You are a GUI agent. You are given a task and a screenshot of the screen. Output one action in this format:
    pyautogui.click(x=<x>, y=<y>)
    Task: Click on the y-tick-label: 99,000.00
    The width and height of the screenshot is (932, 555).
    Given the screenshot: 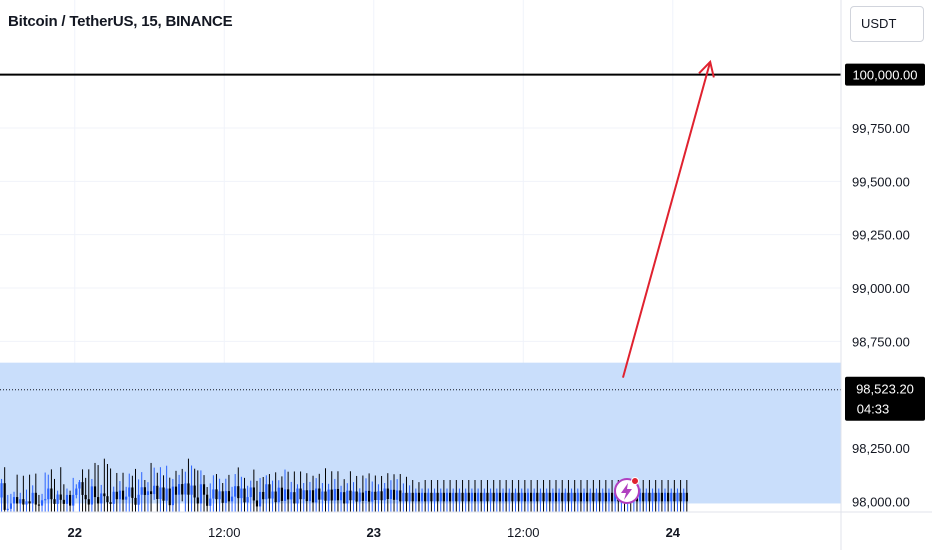 What is the action you would take?
    pyautogui.click(x=881, y=288)
    